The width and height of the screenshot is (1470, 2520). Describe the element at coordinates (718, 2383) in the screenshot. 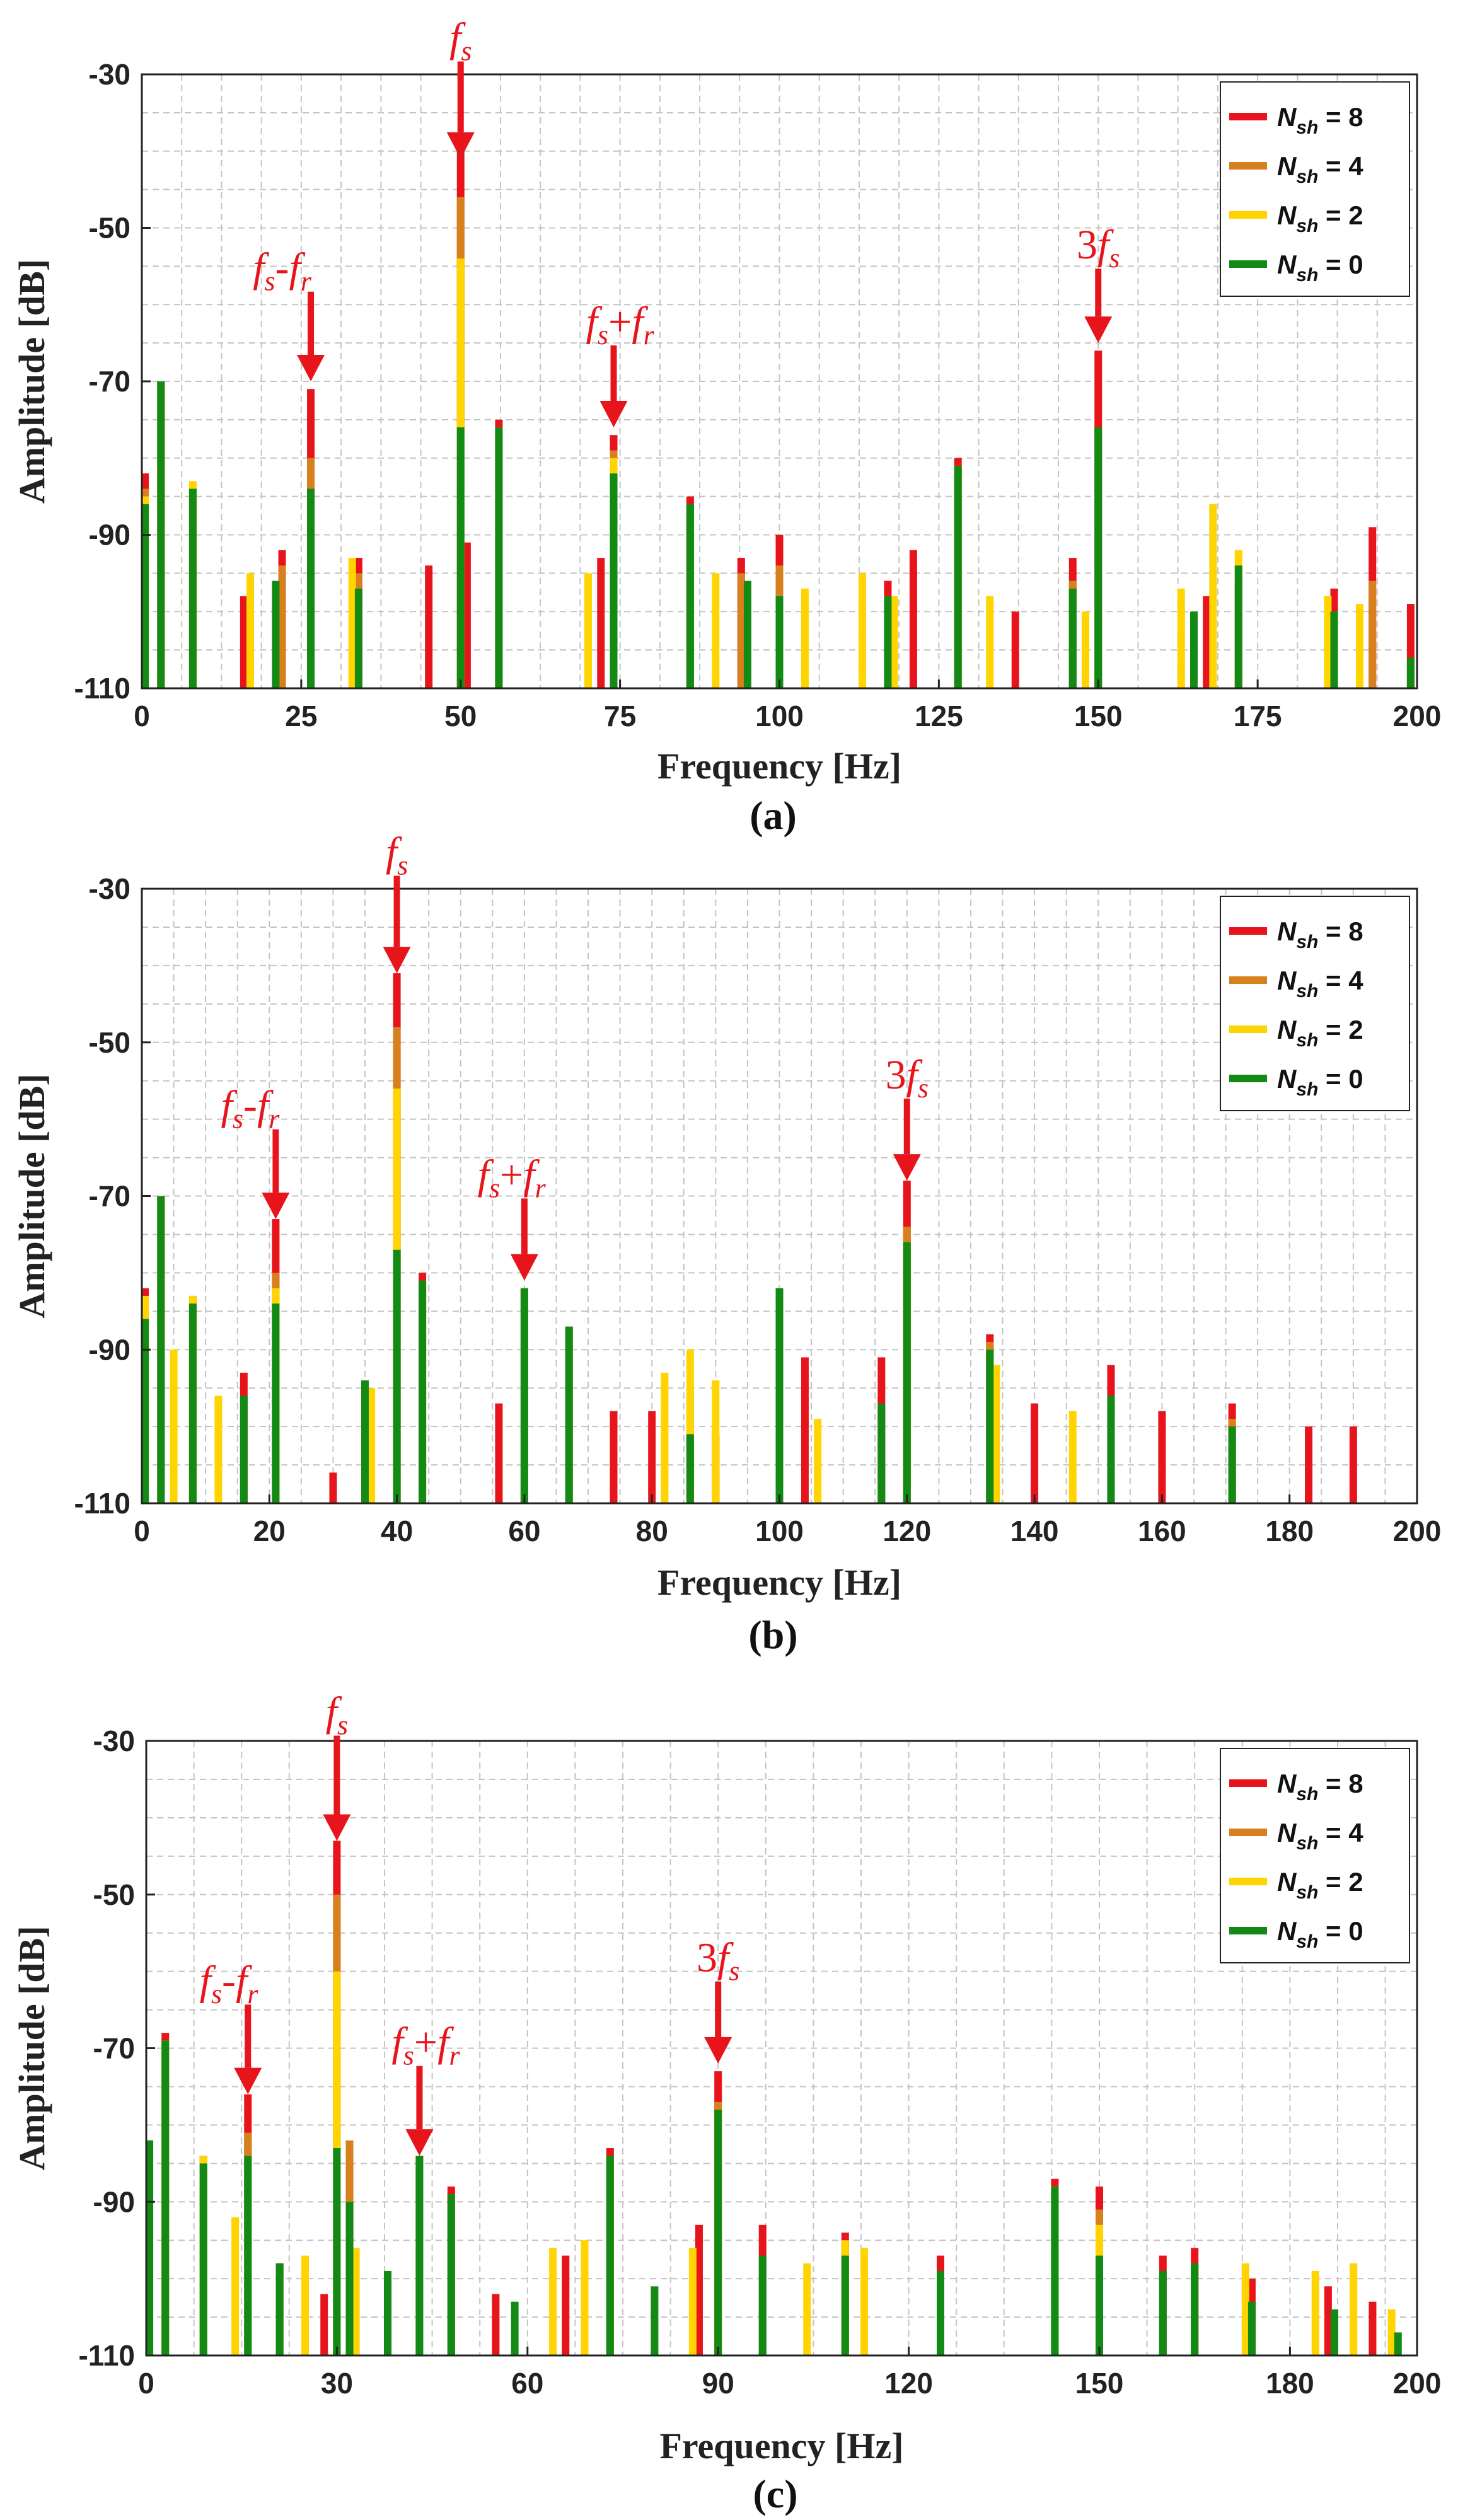

I see `x-tick-label: 90` at that location.